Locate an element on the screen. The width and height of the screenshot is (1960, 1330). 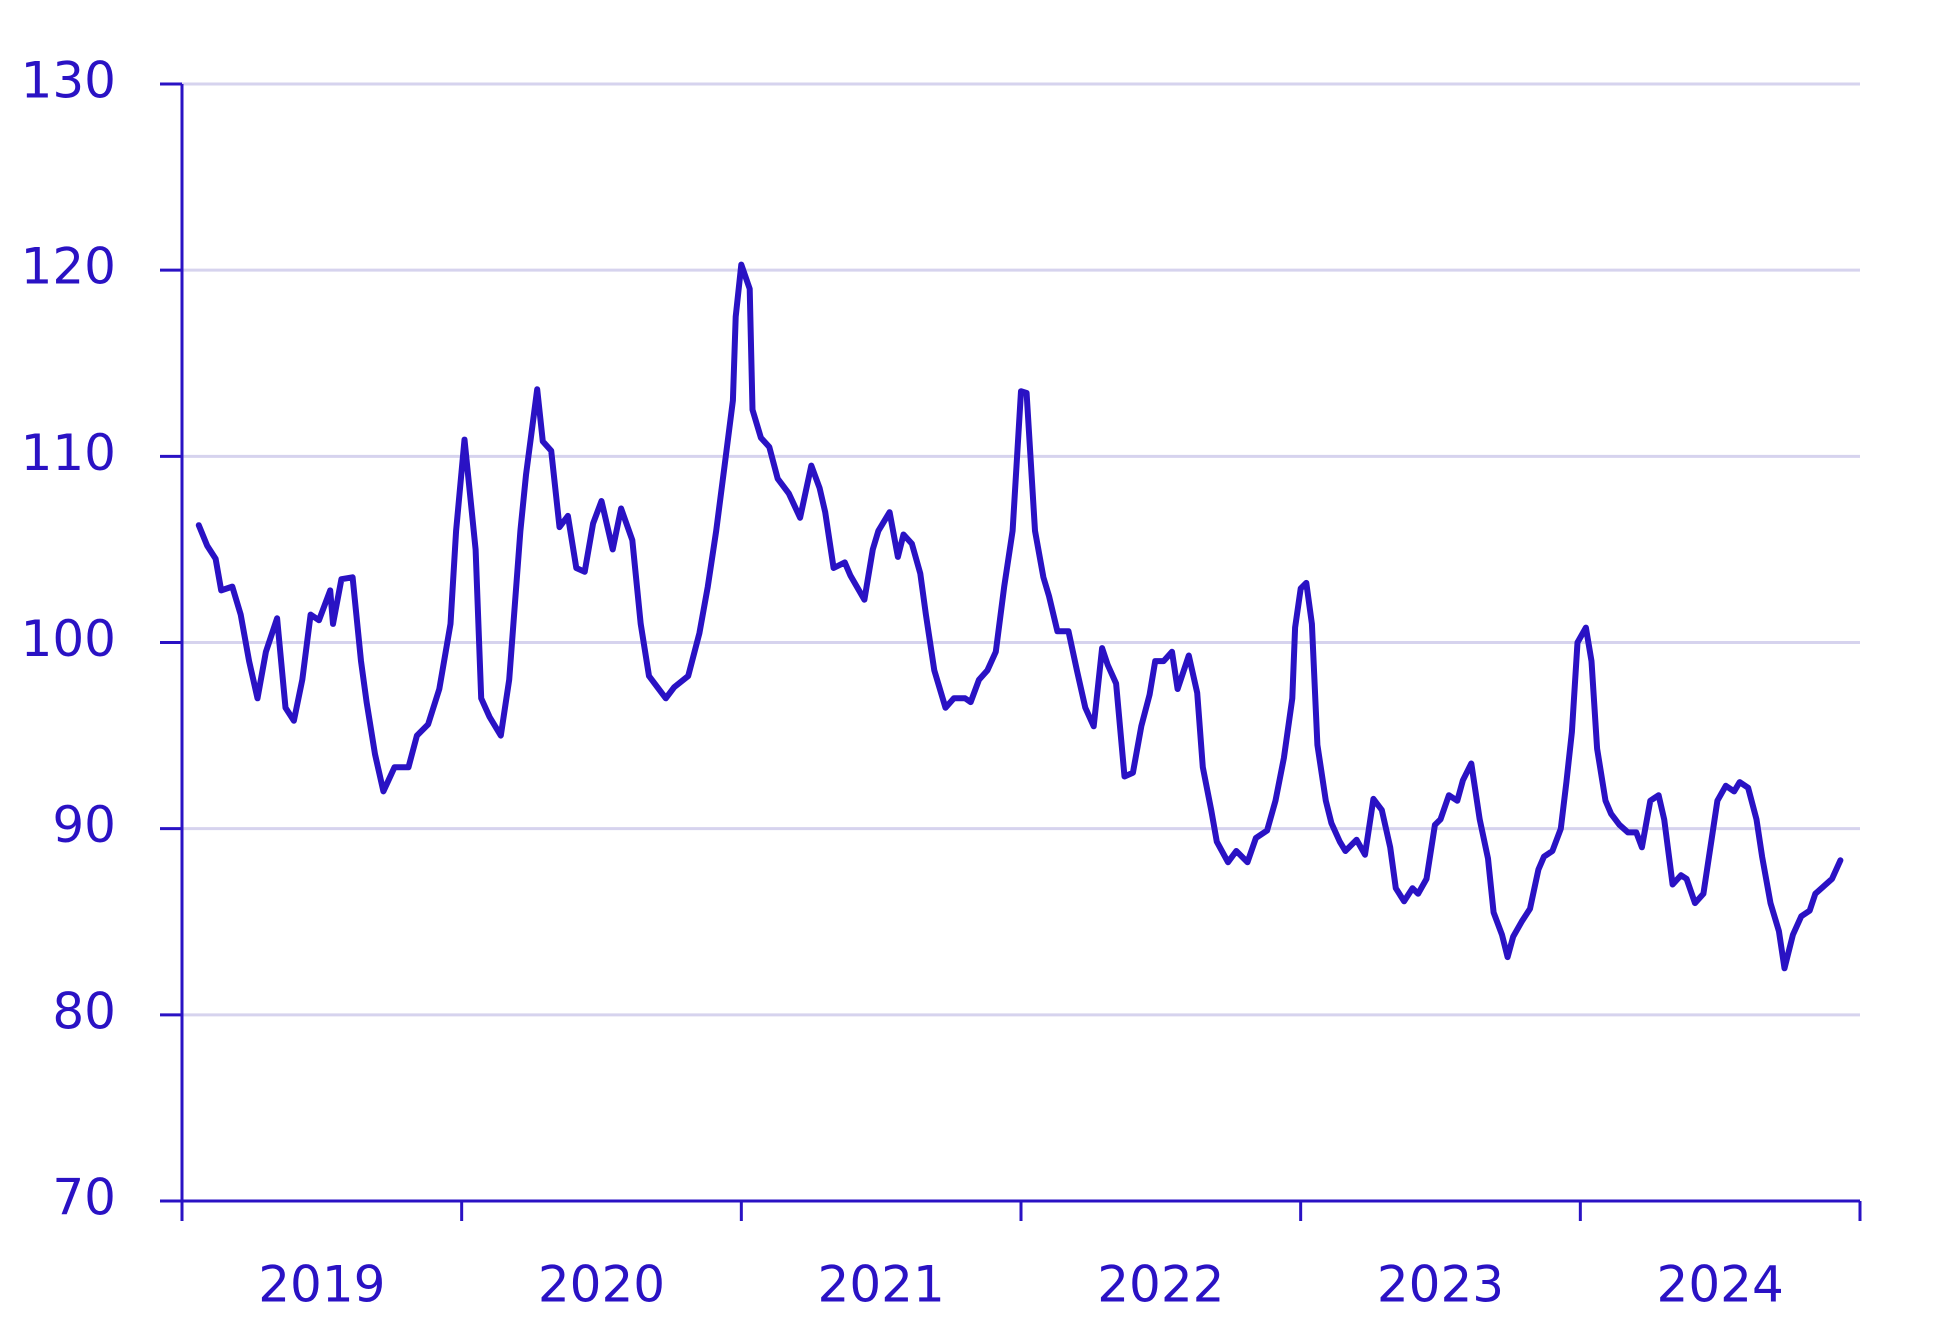
y-tick-label: 70 is located at coordinates (84, 1198).